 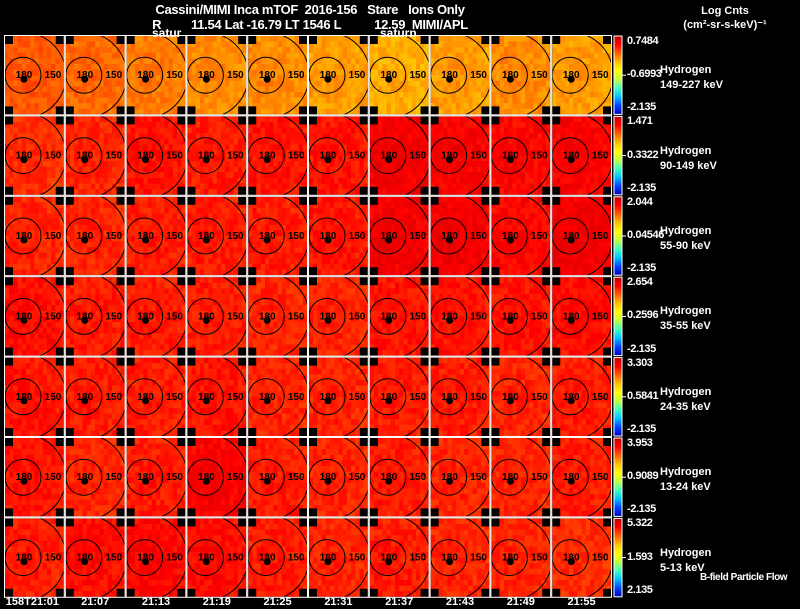 I want to click on saturn-marker, so click(x=85, y=240).